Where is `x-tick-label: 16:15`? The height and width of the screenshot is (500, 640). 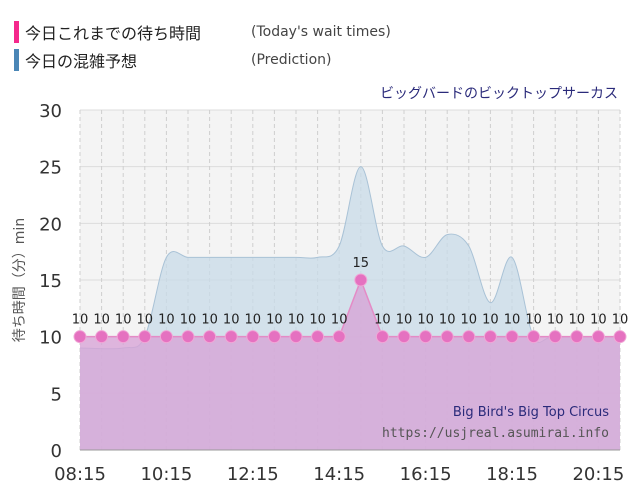
x-tick-label: 16:15 is located at coordinates (426, 474).